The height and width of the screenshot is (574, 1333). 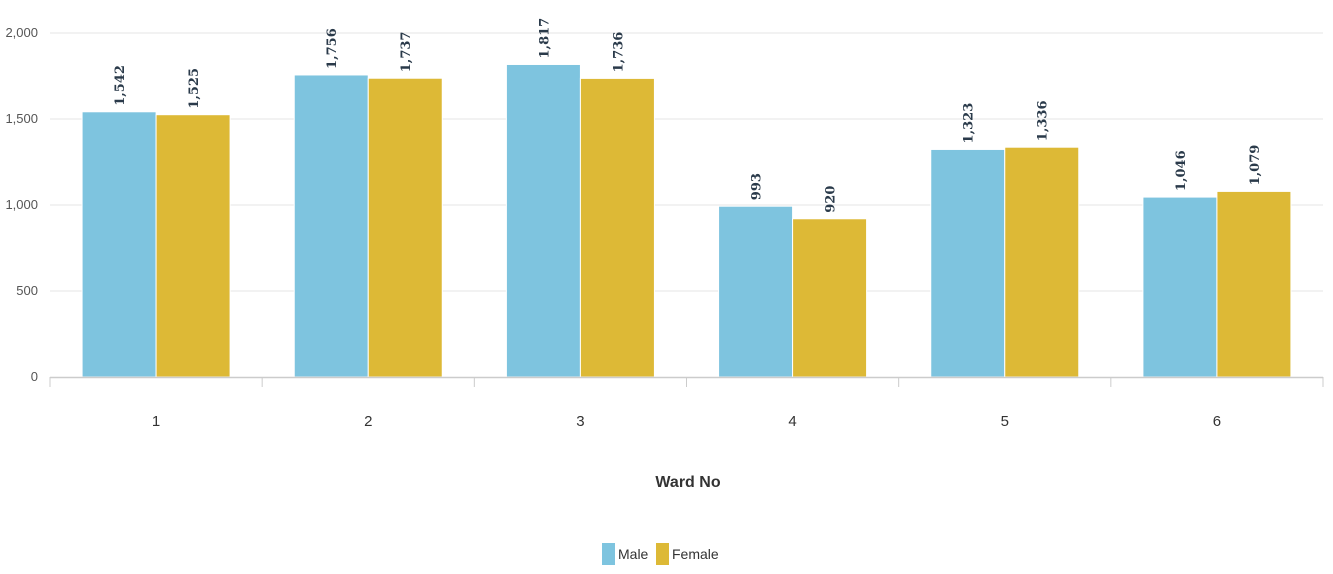 What do you see at coordinates (34, 376) in the screenshot?
I see `y-tick-label: 0` at bounding box center [34, 376].